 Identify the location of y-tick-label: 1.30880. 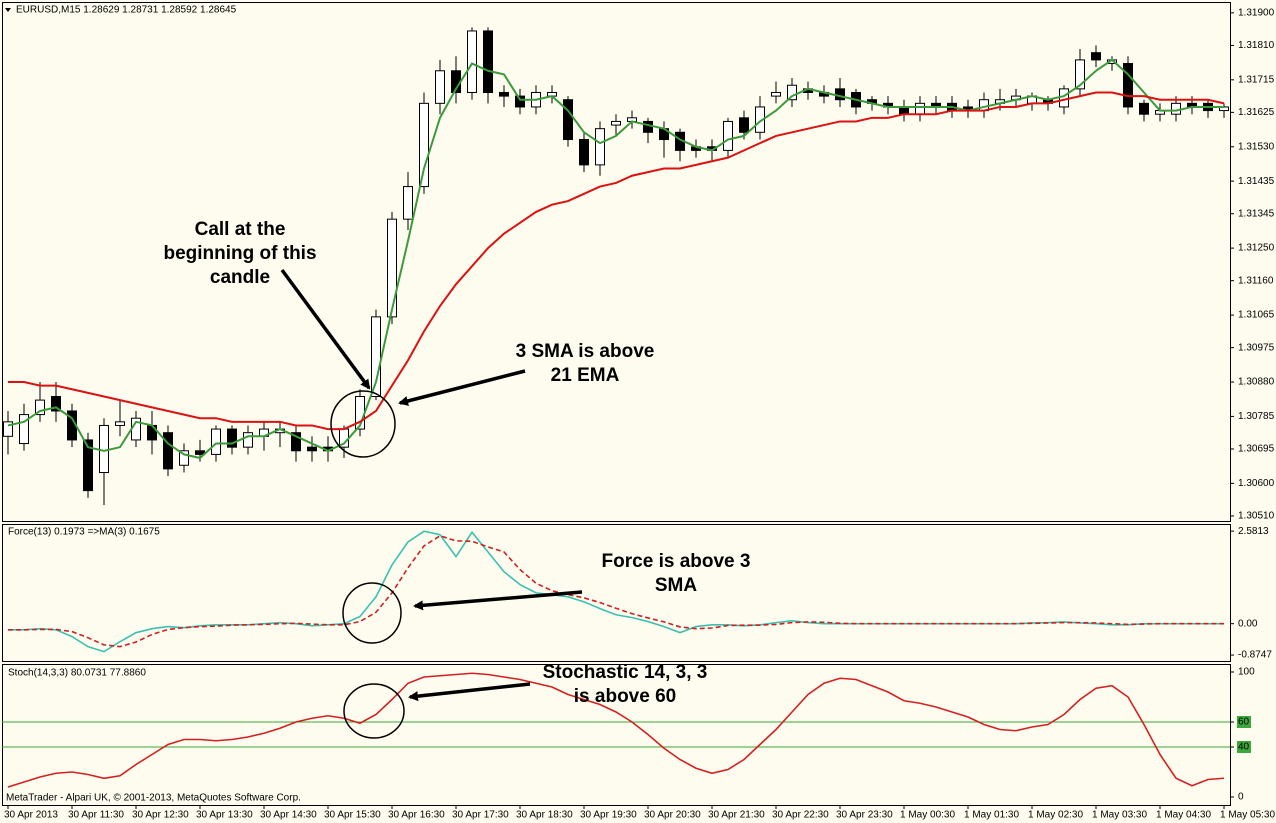
(1256, 382).